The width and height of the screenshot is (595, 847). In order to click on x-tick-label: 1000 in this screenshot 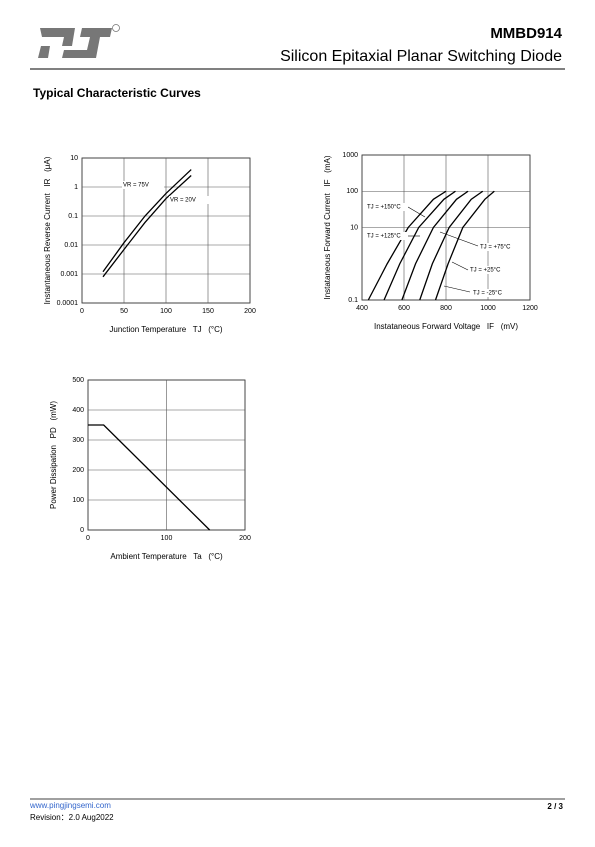, I will do `click(488, 308)`.